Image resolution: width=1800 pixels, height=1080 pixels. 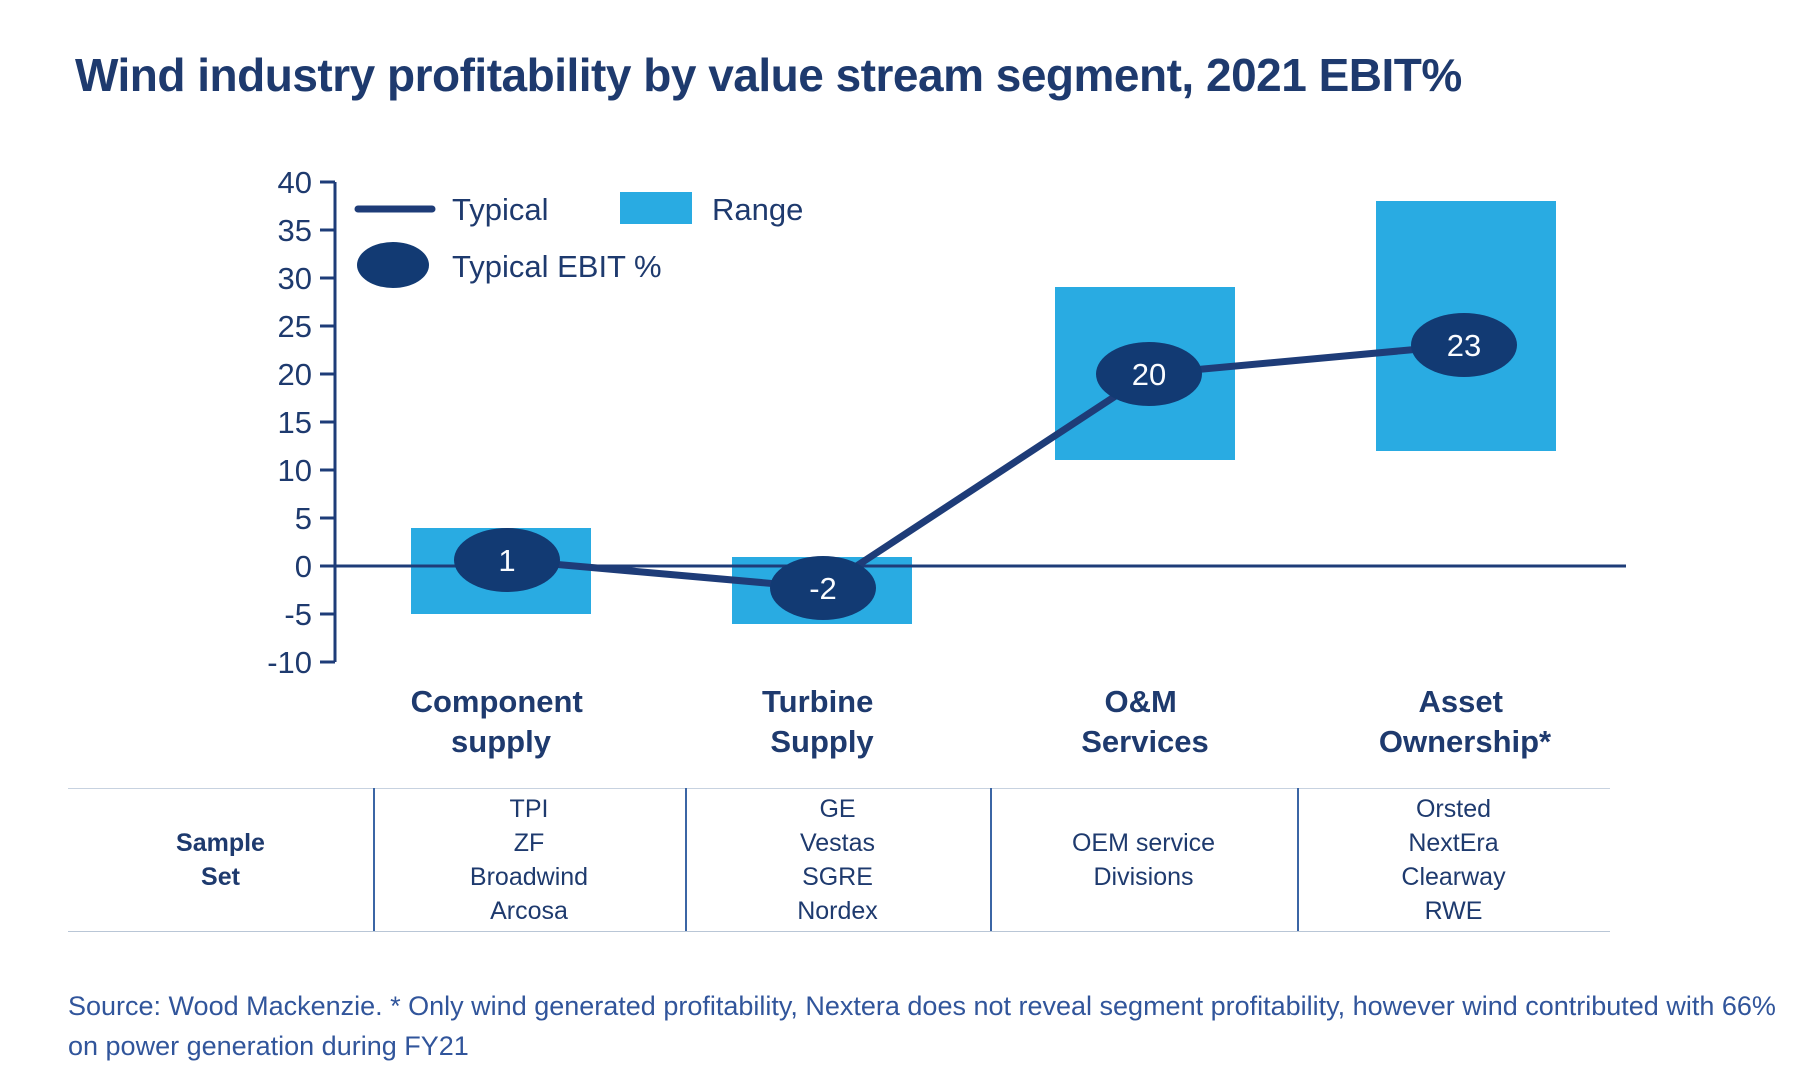 What do you see at coordinates (557, 266) in the screenshot?
I see `legend-typical-ebit-label: Typical EBIT %` at bounding box center [557, 266].